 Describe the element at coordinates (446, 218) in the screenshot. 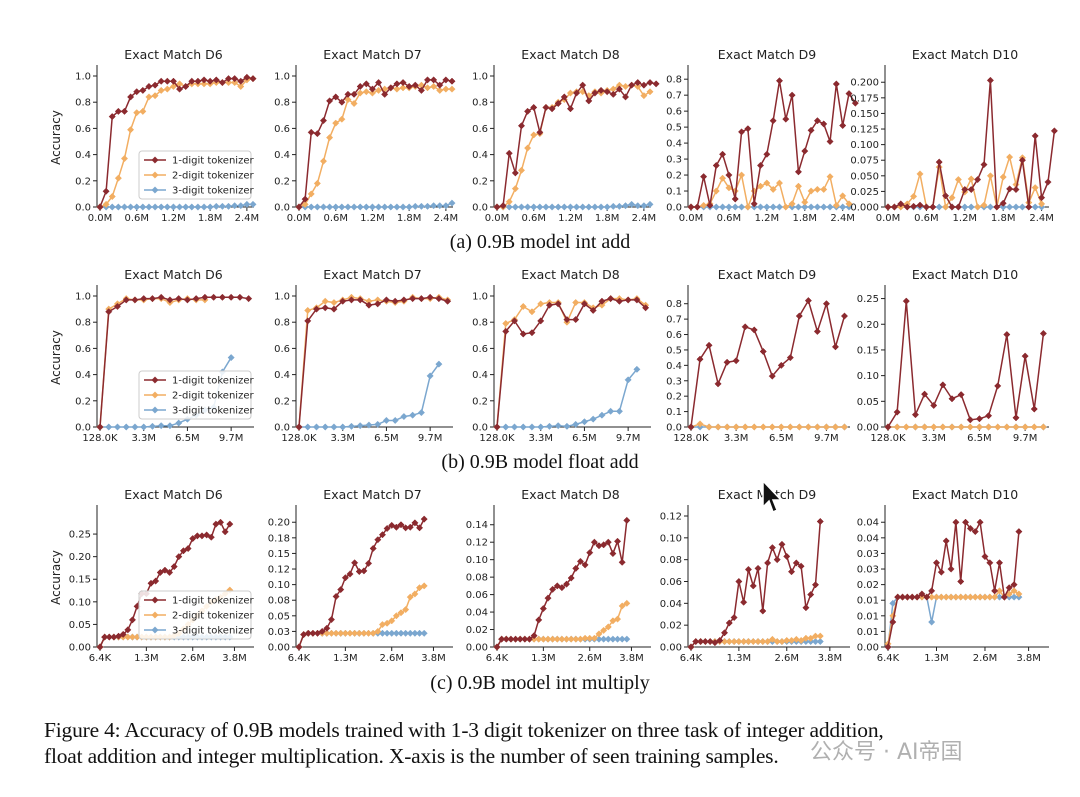

I see `chart-a-1-xtick-label: 2.4M` at that location.